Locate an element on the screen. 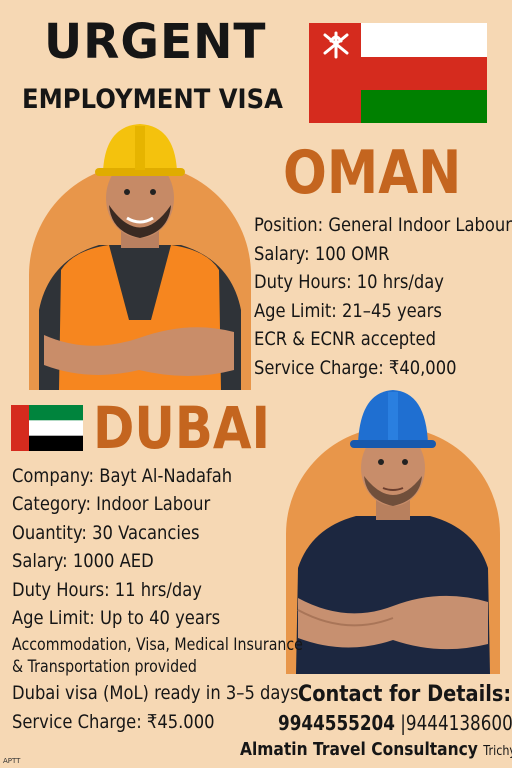 The width and height of the screenshot is (512, 768). contact-heading: Contact for Details: is located at coordinates (405, 694).